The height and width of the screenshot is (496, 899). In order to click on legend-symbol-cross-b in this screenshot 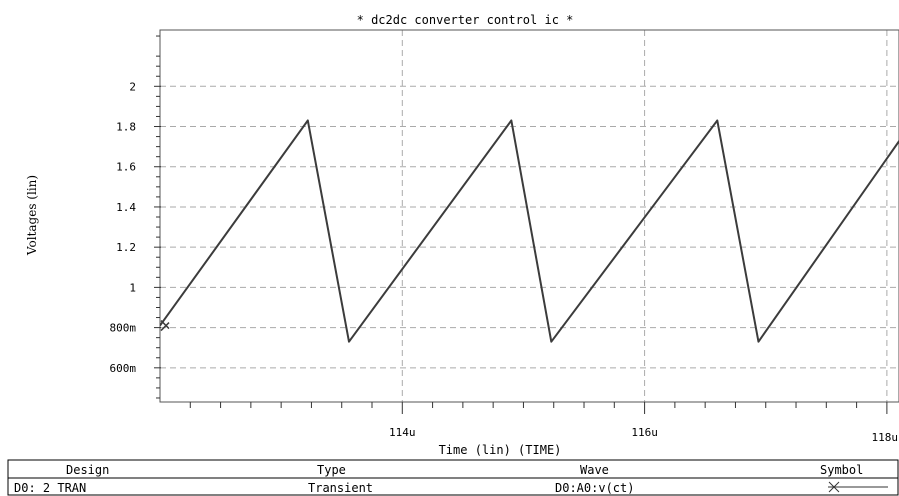, I will do `click(834, 487)`.